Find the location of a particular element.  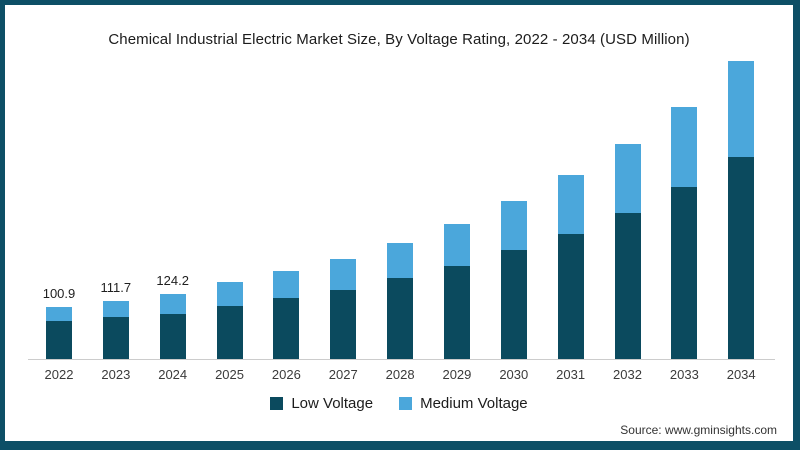

bar-2024 is located at coordinates (172, 326).